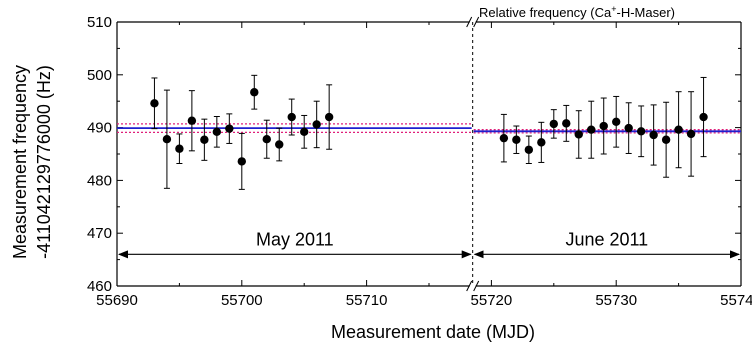 Image resolution: width=752 pixels, height=347 pixels. Describe the element at coordinates (99, 22) in the screenshot. I see `y-tick-label: 510` at that location.